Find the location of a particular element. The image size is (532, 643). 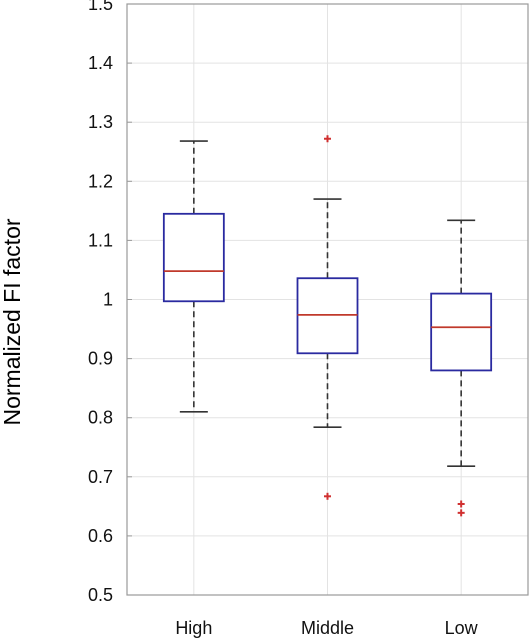

y-tick-label: 0.7 is located at coordinates (100, 477).